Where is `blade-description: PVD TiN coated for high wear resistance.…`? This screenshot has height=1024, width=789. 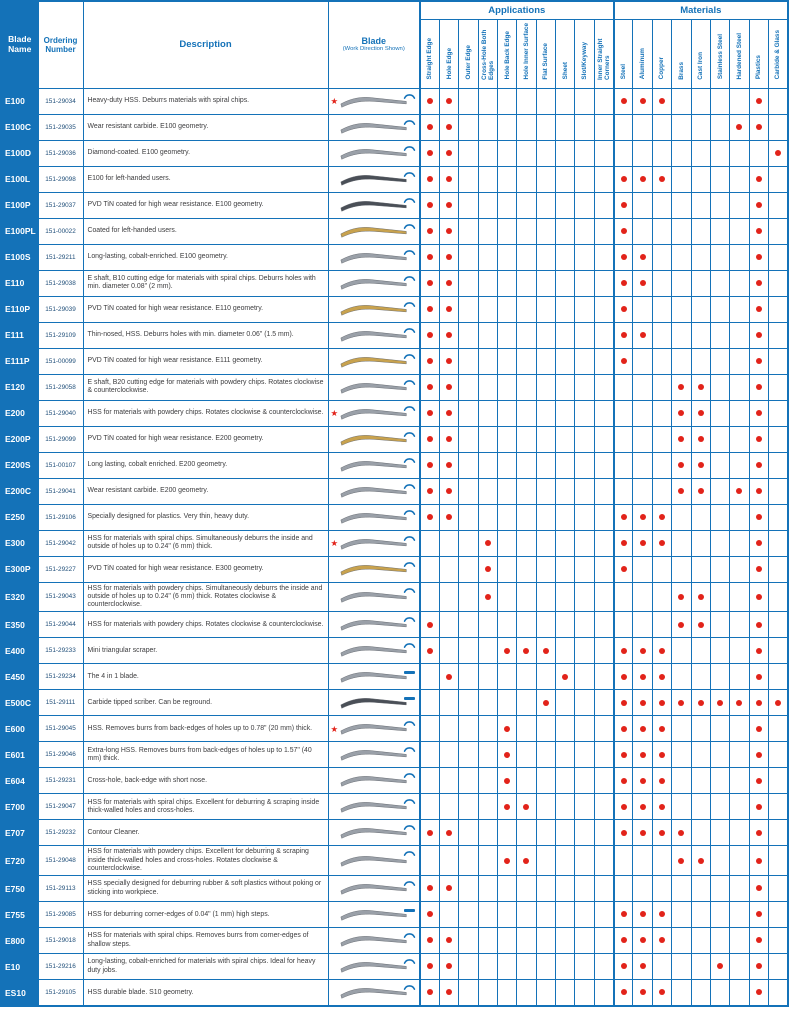
blade-description: PVD TiN coated for high wear resistance.… is located at coordinates (205, 569).